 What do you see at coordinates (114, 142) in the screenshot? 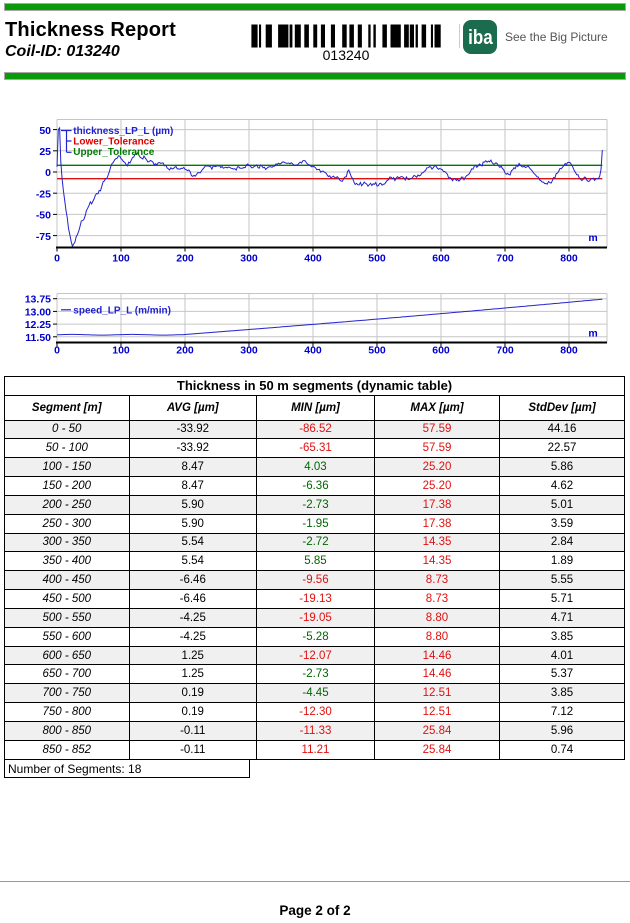
I see `svg-text: Lower_Tolerance` at bounding box center [114, 142].